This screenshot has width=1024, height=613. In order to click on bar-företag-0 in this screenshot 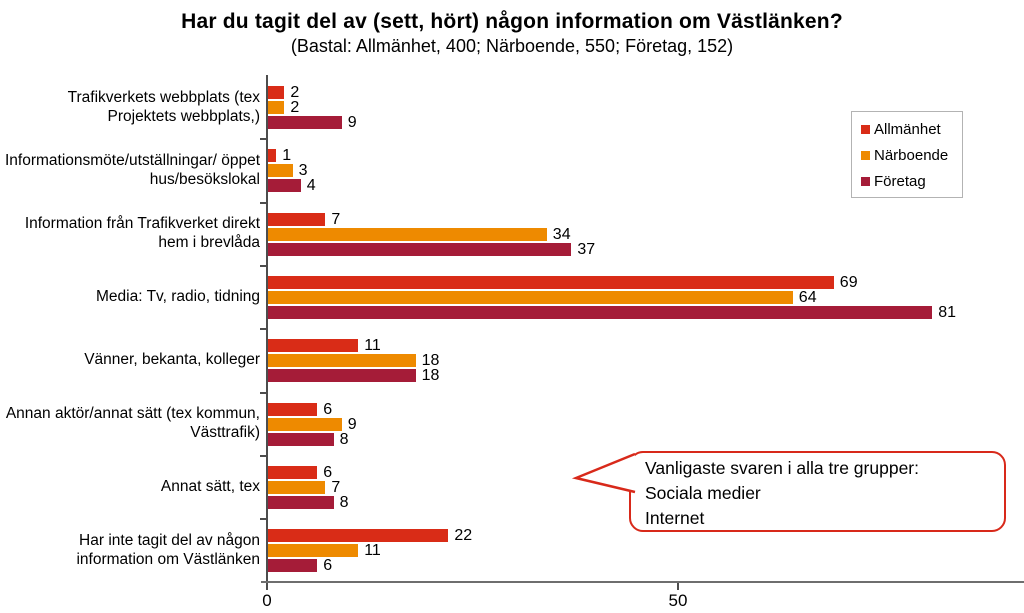, I will do `click(305, 122)`.